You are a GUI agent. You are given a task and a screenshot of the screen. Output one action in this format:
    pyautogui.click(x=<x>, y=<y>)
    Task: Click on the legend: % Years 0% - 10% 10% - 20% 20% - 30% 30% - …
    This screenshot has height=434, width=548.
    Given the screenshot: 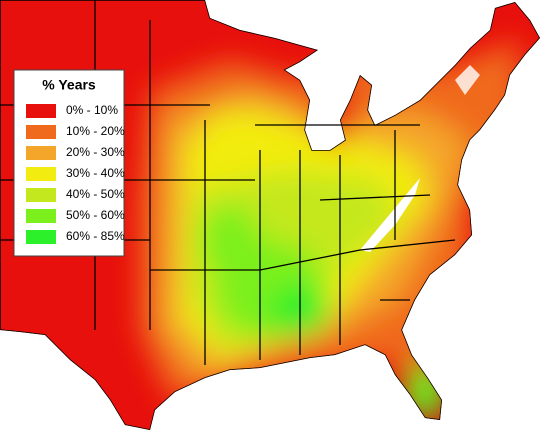 What is the action you would take?
    pyautogui.click(x=69, y=163)
    